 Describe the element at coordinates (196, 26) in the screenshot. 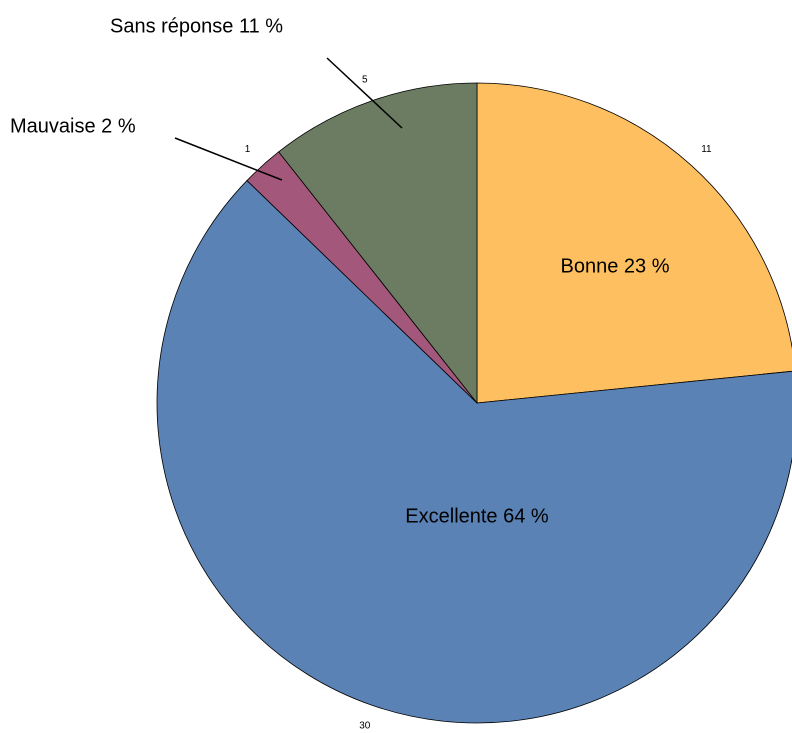

I see `slice-label: Sans réponse 11 %` at that location.